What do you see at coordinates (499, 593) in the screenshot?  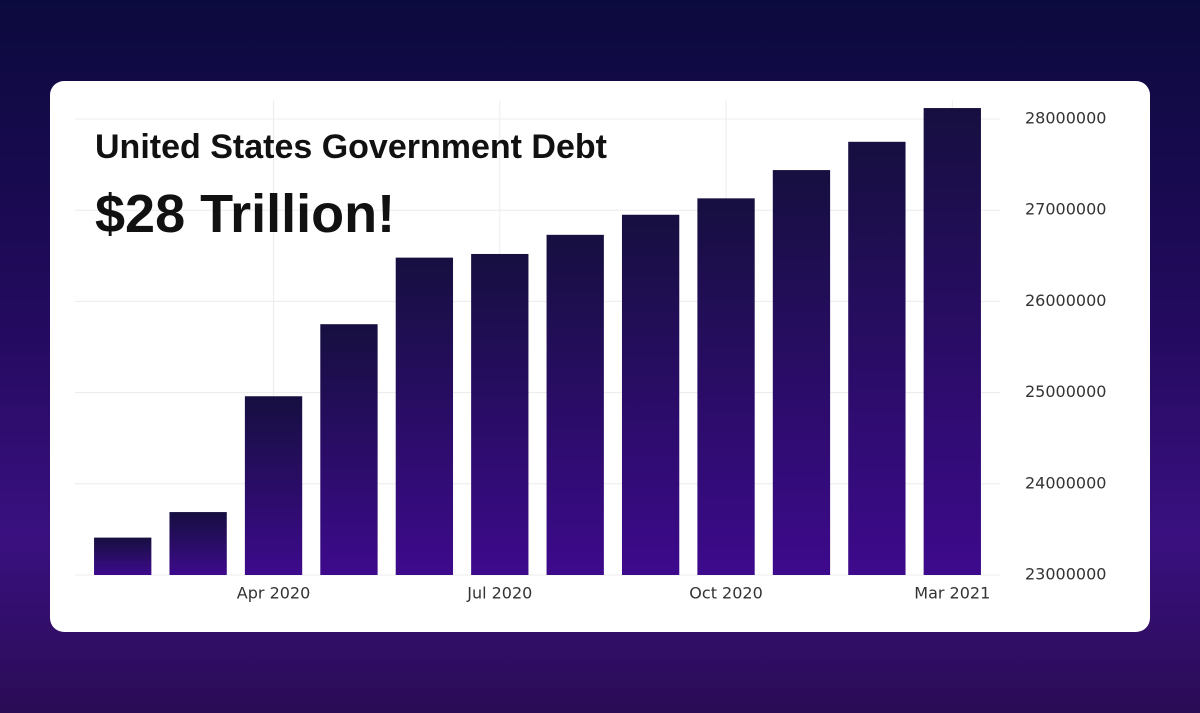 I see `x-tick-label: Jul 2020` at bounding box center [499, 593].